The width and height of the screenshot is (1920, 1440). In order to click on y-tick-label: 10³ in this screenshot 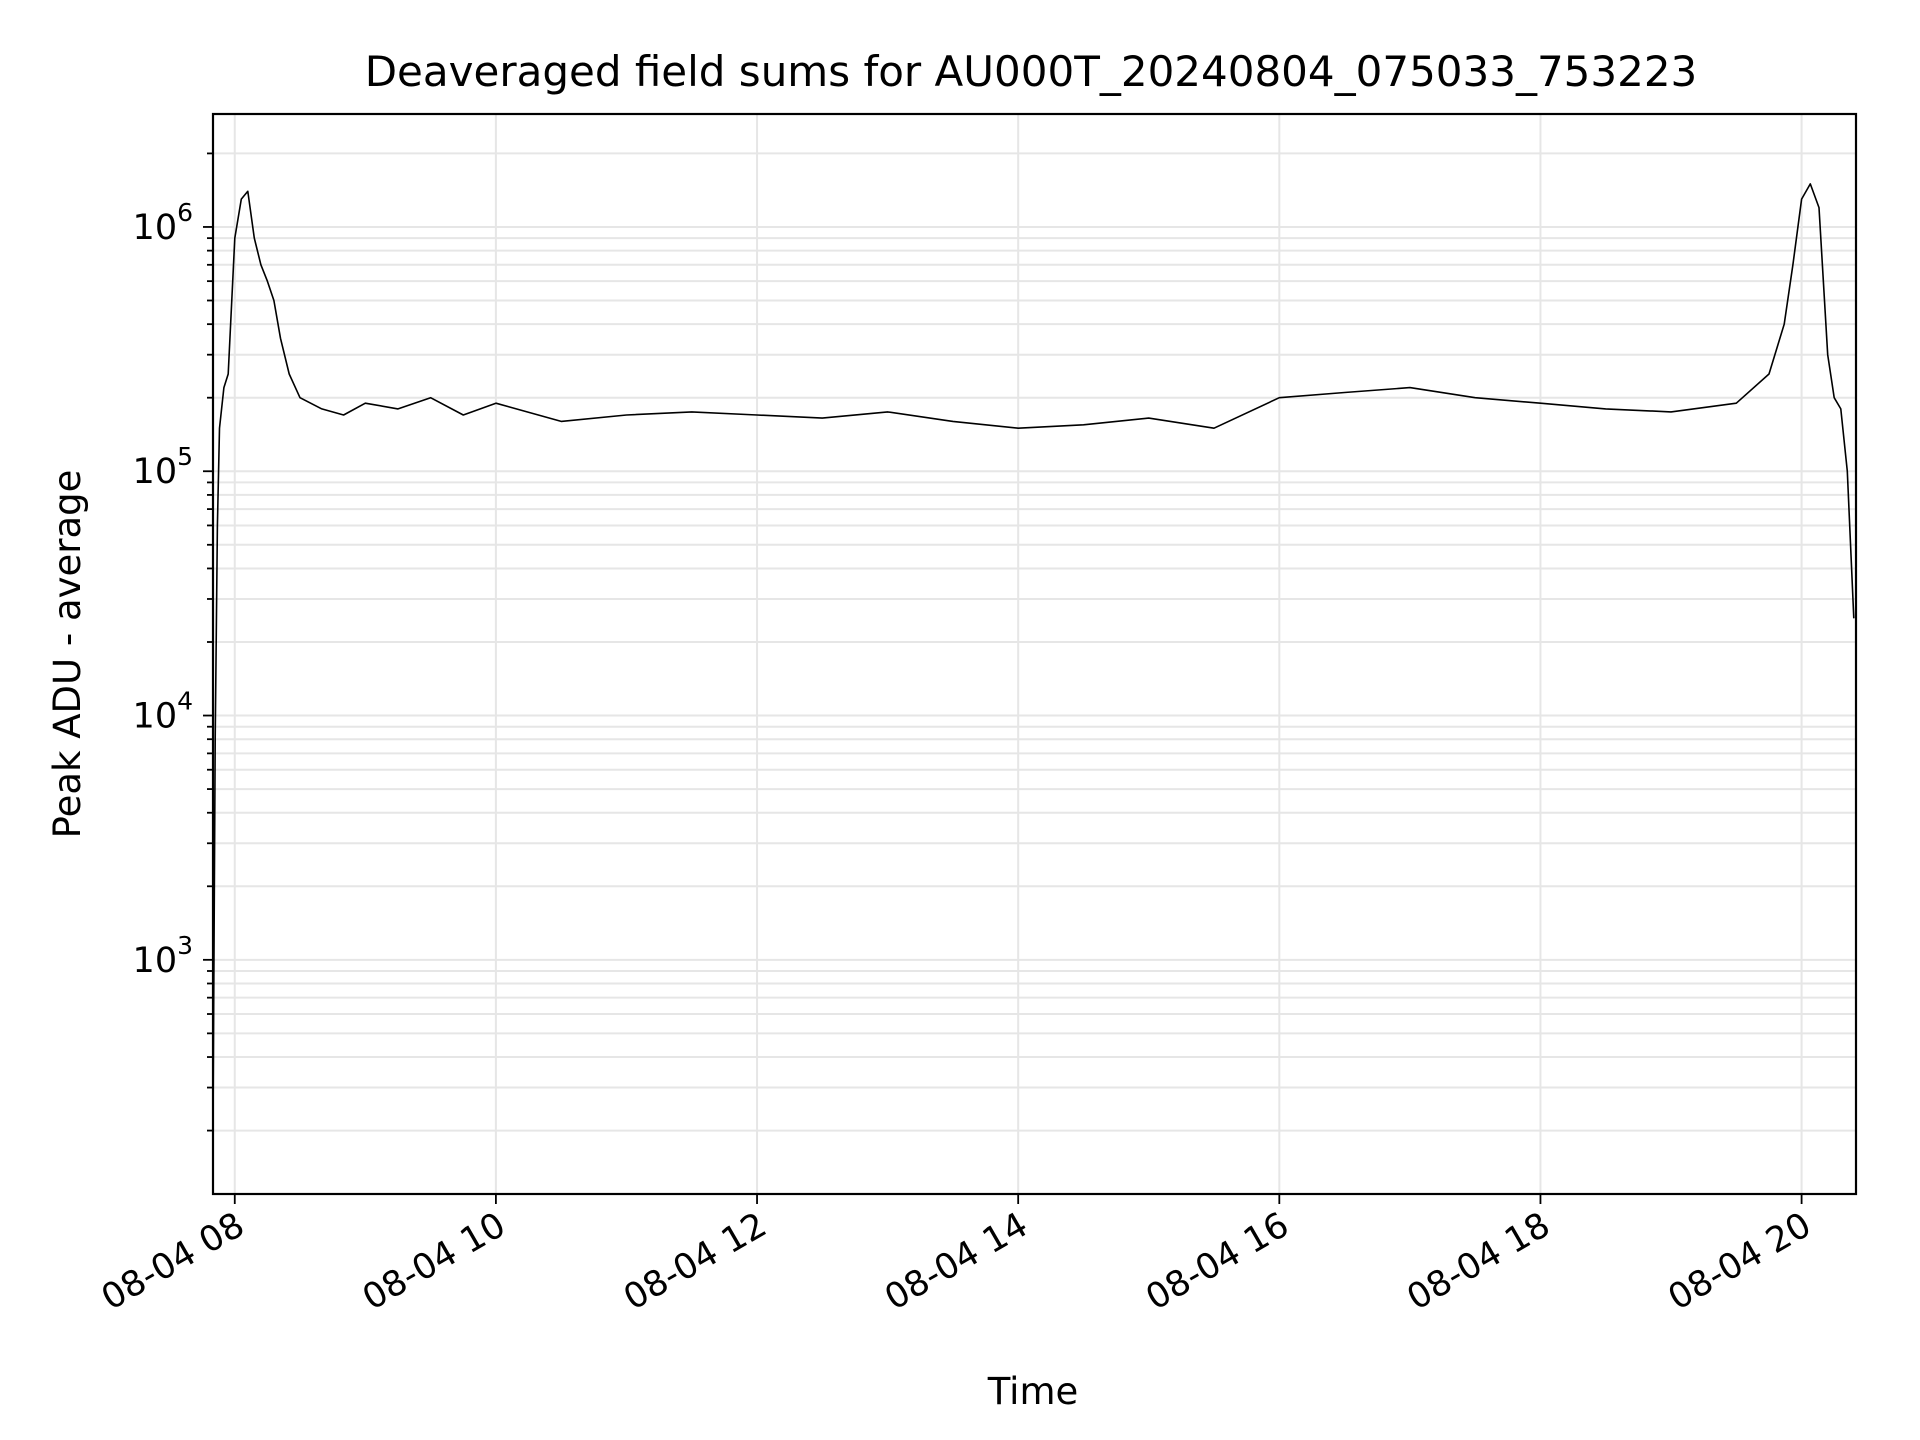, I will do `click(163, 956)`.